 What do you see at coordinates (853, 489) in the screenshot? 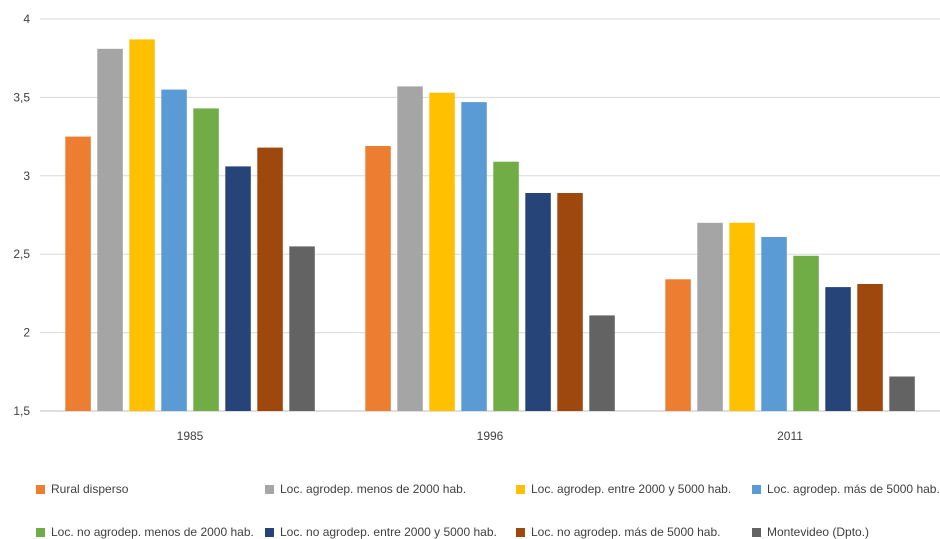
I see `legend-label: Loc. agrodep. más de 5000 hab.` at bounding box center [853, 489].